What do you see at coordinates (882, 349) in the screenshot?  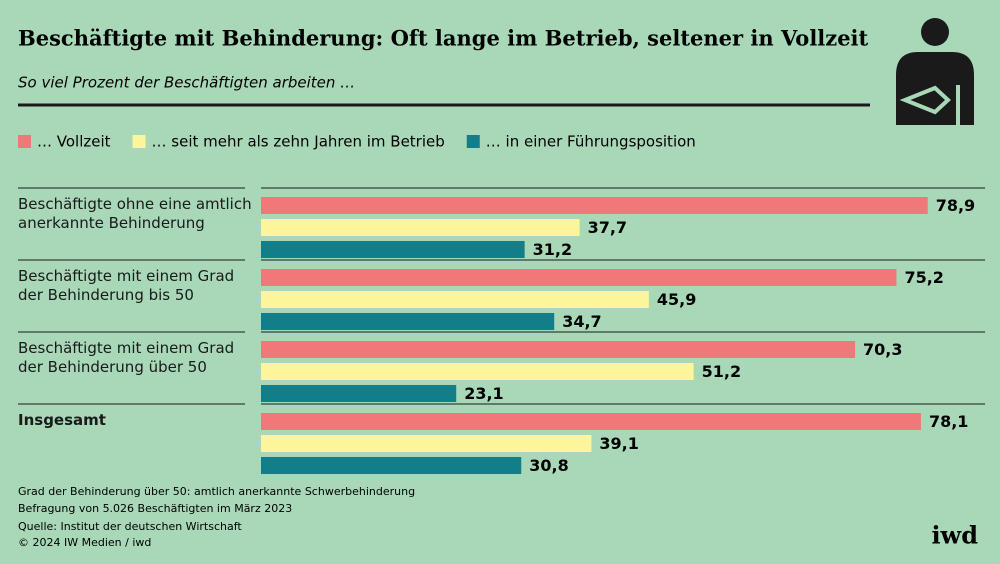 I see `value-label: 70,3` at bounding box center [882, 349].